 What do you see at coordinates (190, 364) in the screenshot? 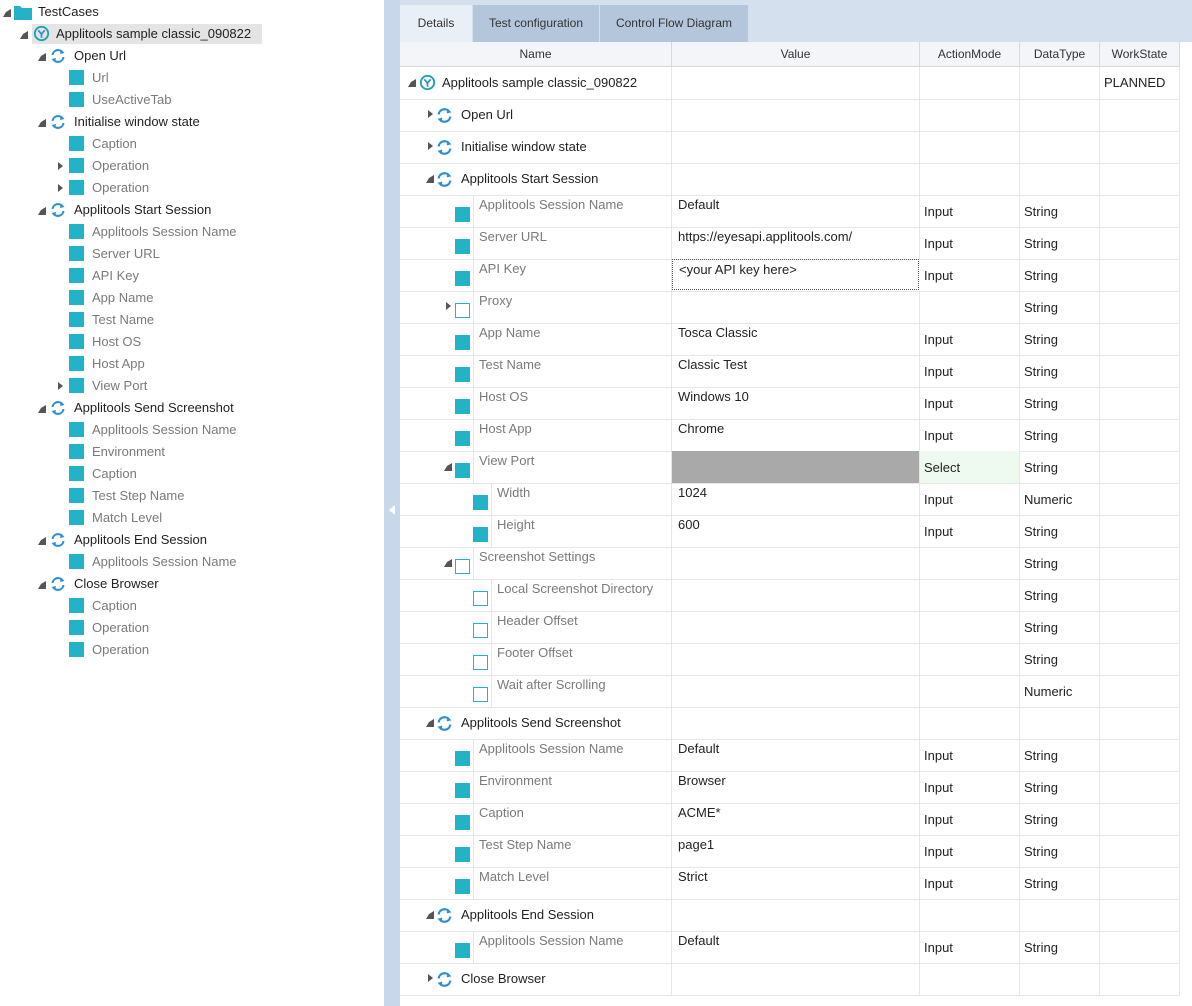
I see `tree-attribute-item: Host App` at bounding box center [190, 364].